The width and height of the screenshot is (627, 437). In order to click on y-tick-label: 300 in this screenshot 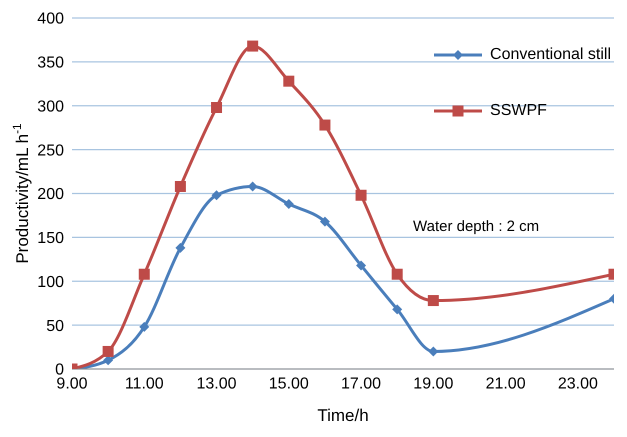, I will do `click(50, 107)`.